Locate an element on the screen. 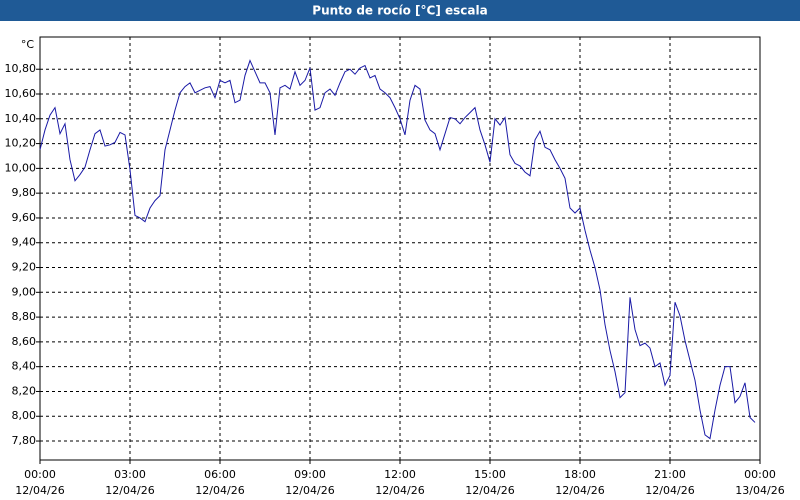 The height and width of the screenshot is (500, 800). y-tick-label: 10,20 is located at coordinates (21, 143).